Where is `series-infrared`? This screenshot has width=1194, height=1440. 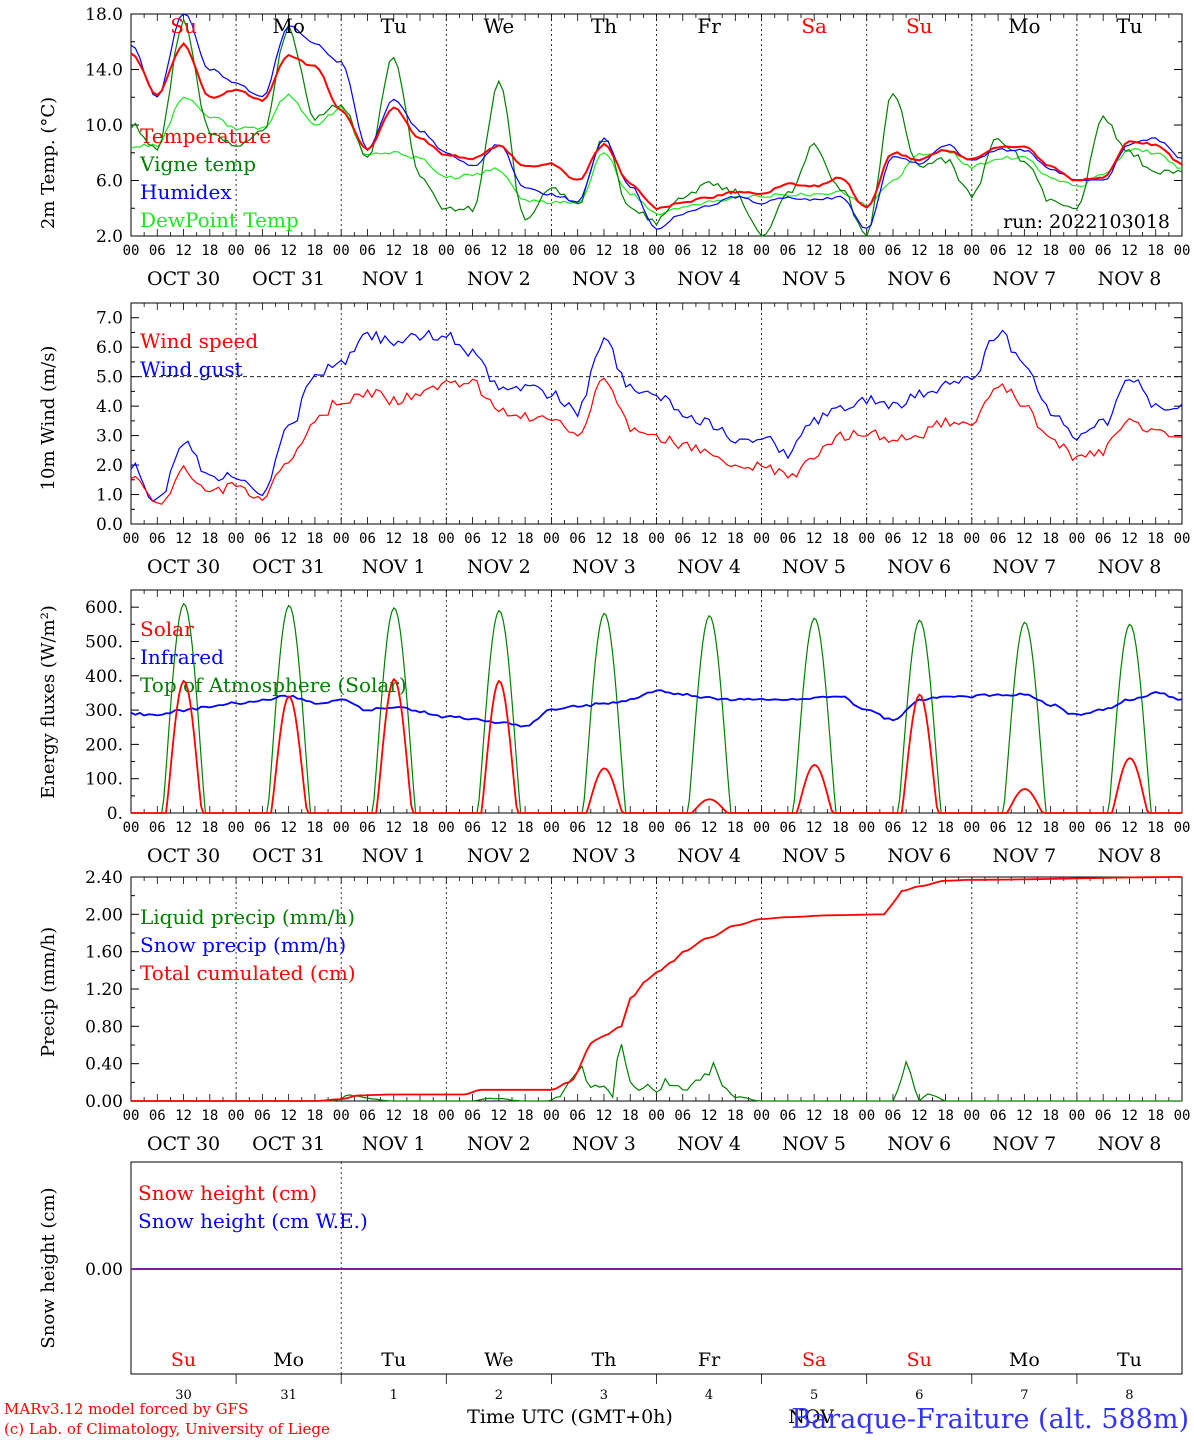
series-infrared is located at coordinates (656, 708).